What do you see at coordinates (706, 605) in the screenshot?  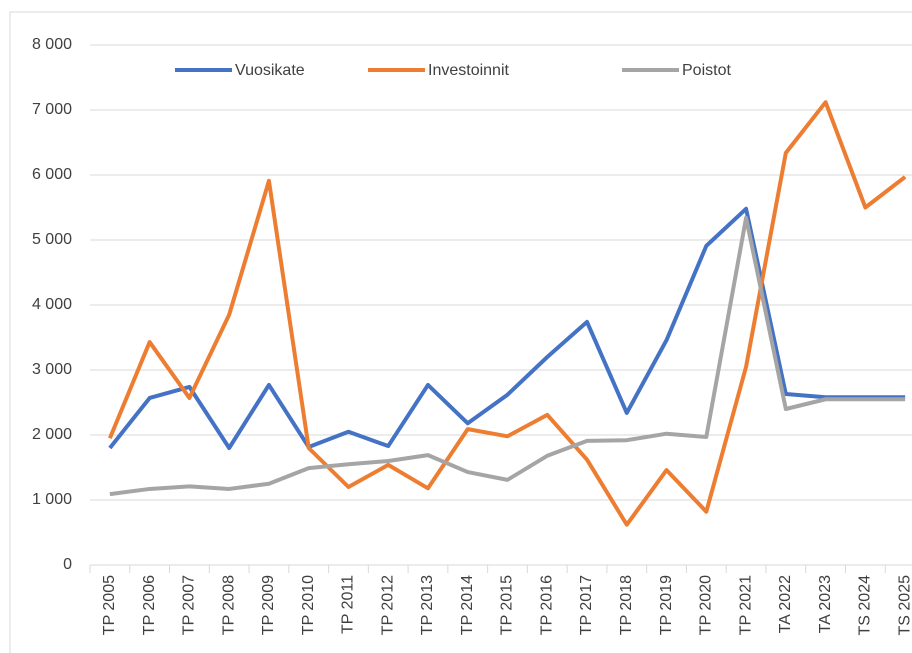 I see `x-tick-label: TP 2020` at bounding box center [706, 605].